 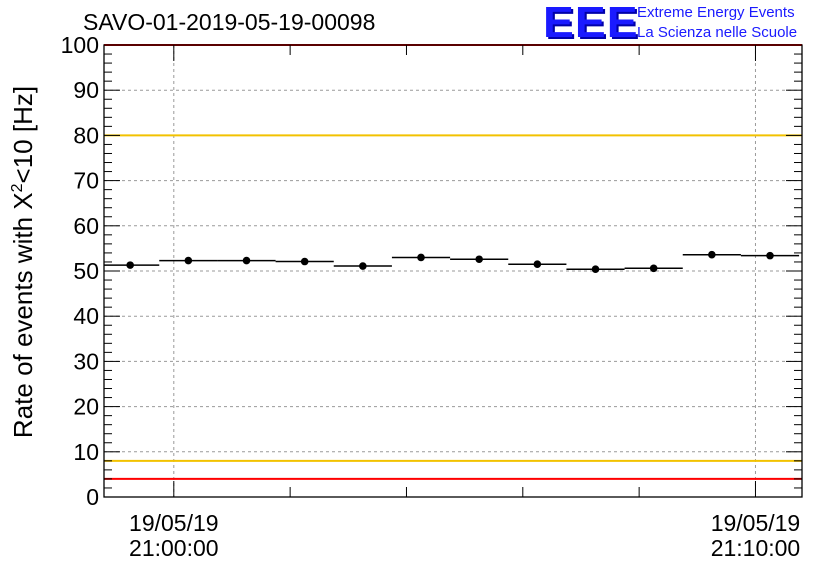 What do you see at coordinates (86, 181) in the screenshot?
I see `y-tick-label: 70` at bounding box center [86, 181].